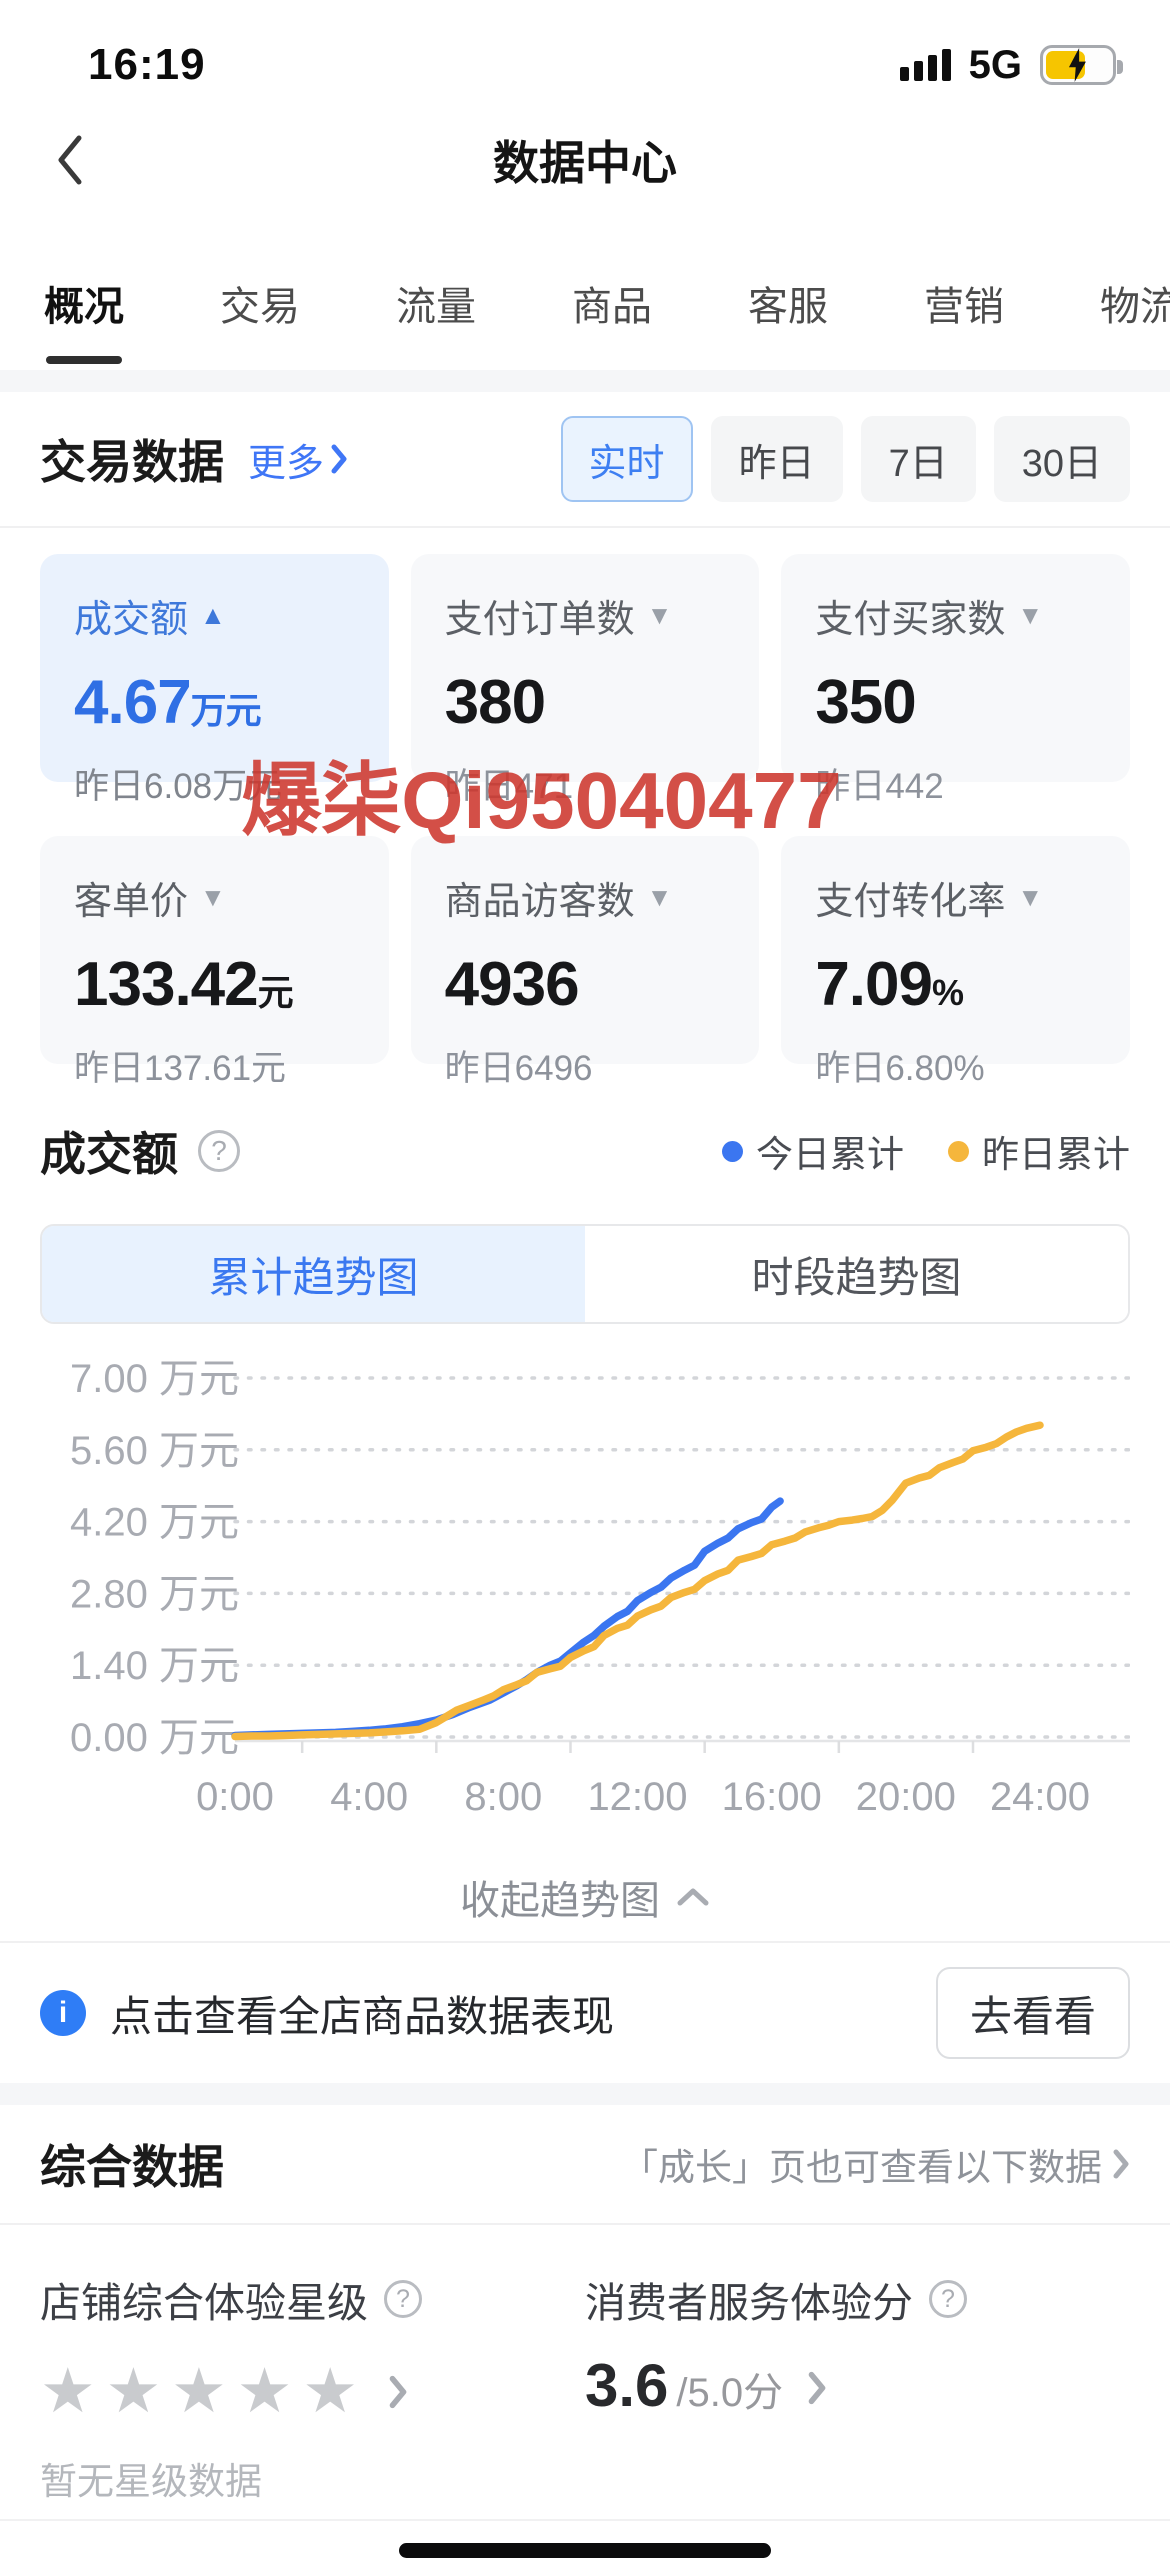 The image size is (1170, 2558). What do you see at coordinates (312, 2392) in the screenshot?
I see `star-rating-link: ★★★★★` at bounding box center [312, 2392].